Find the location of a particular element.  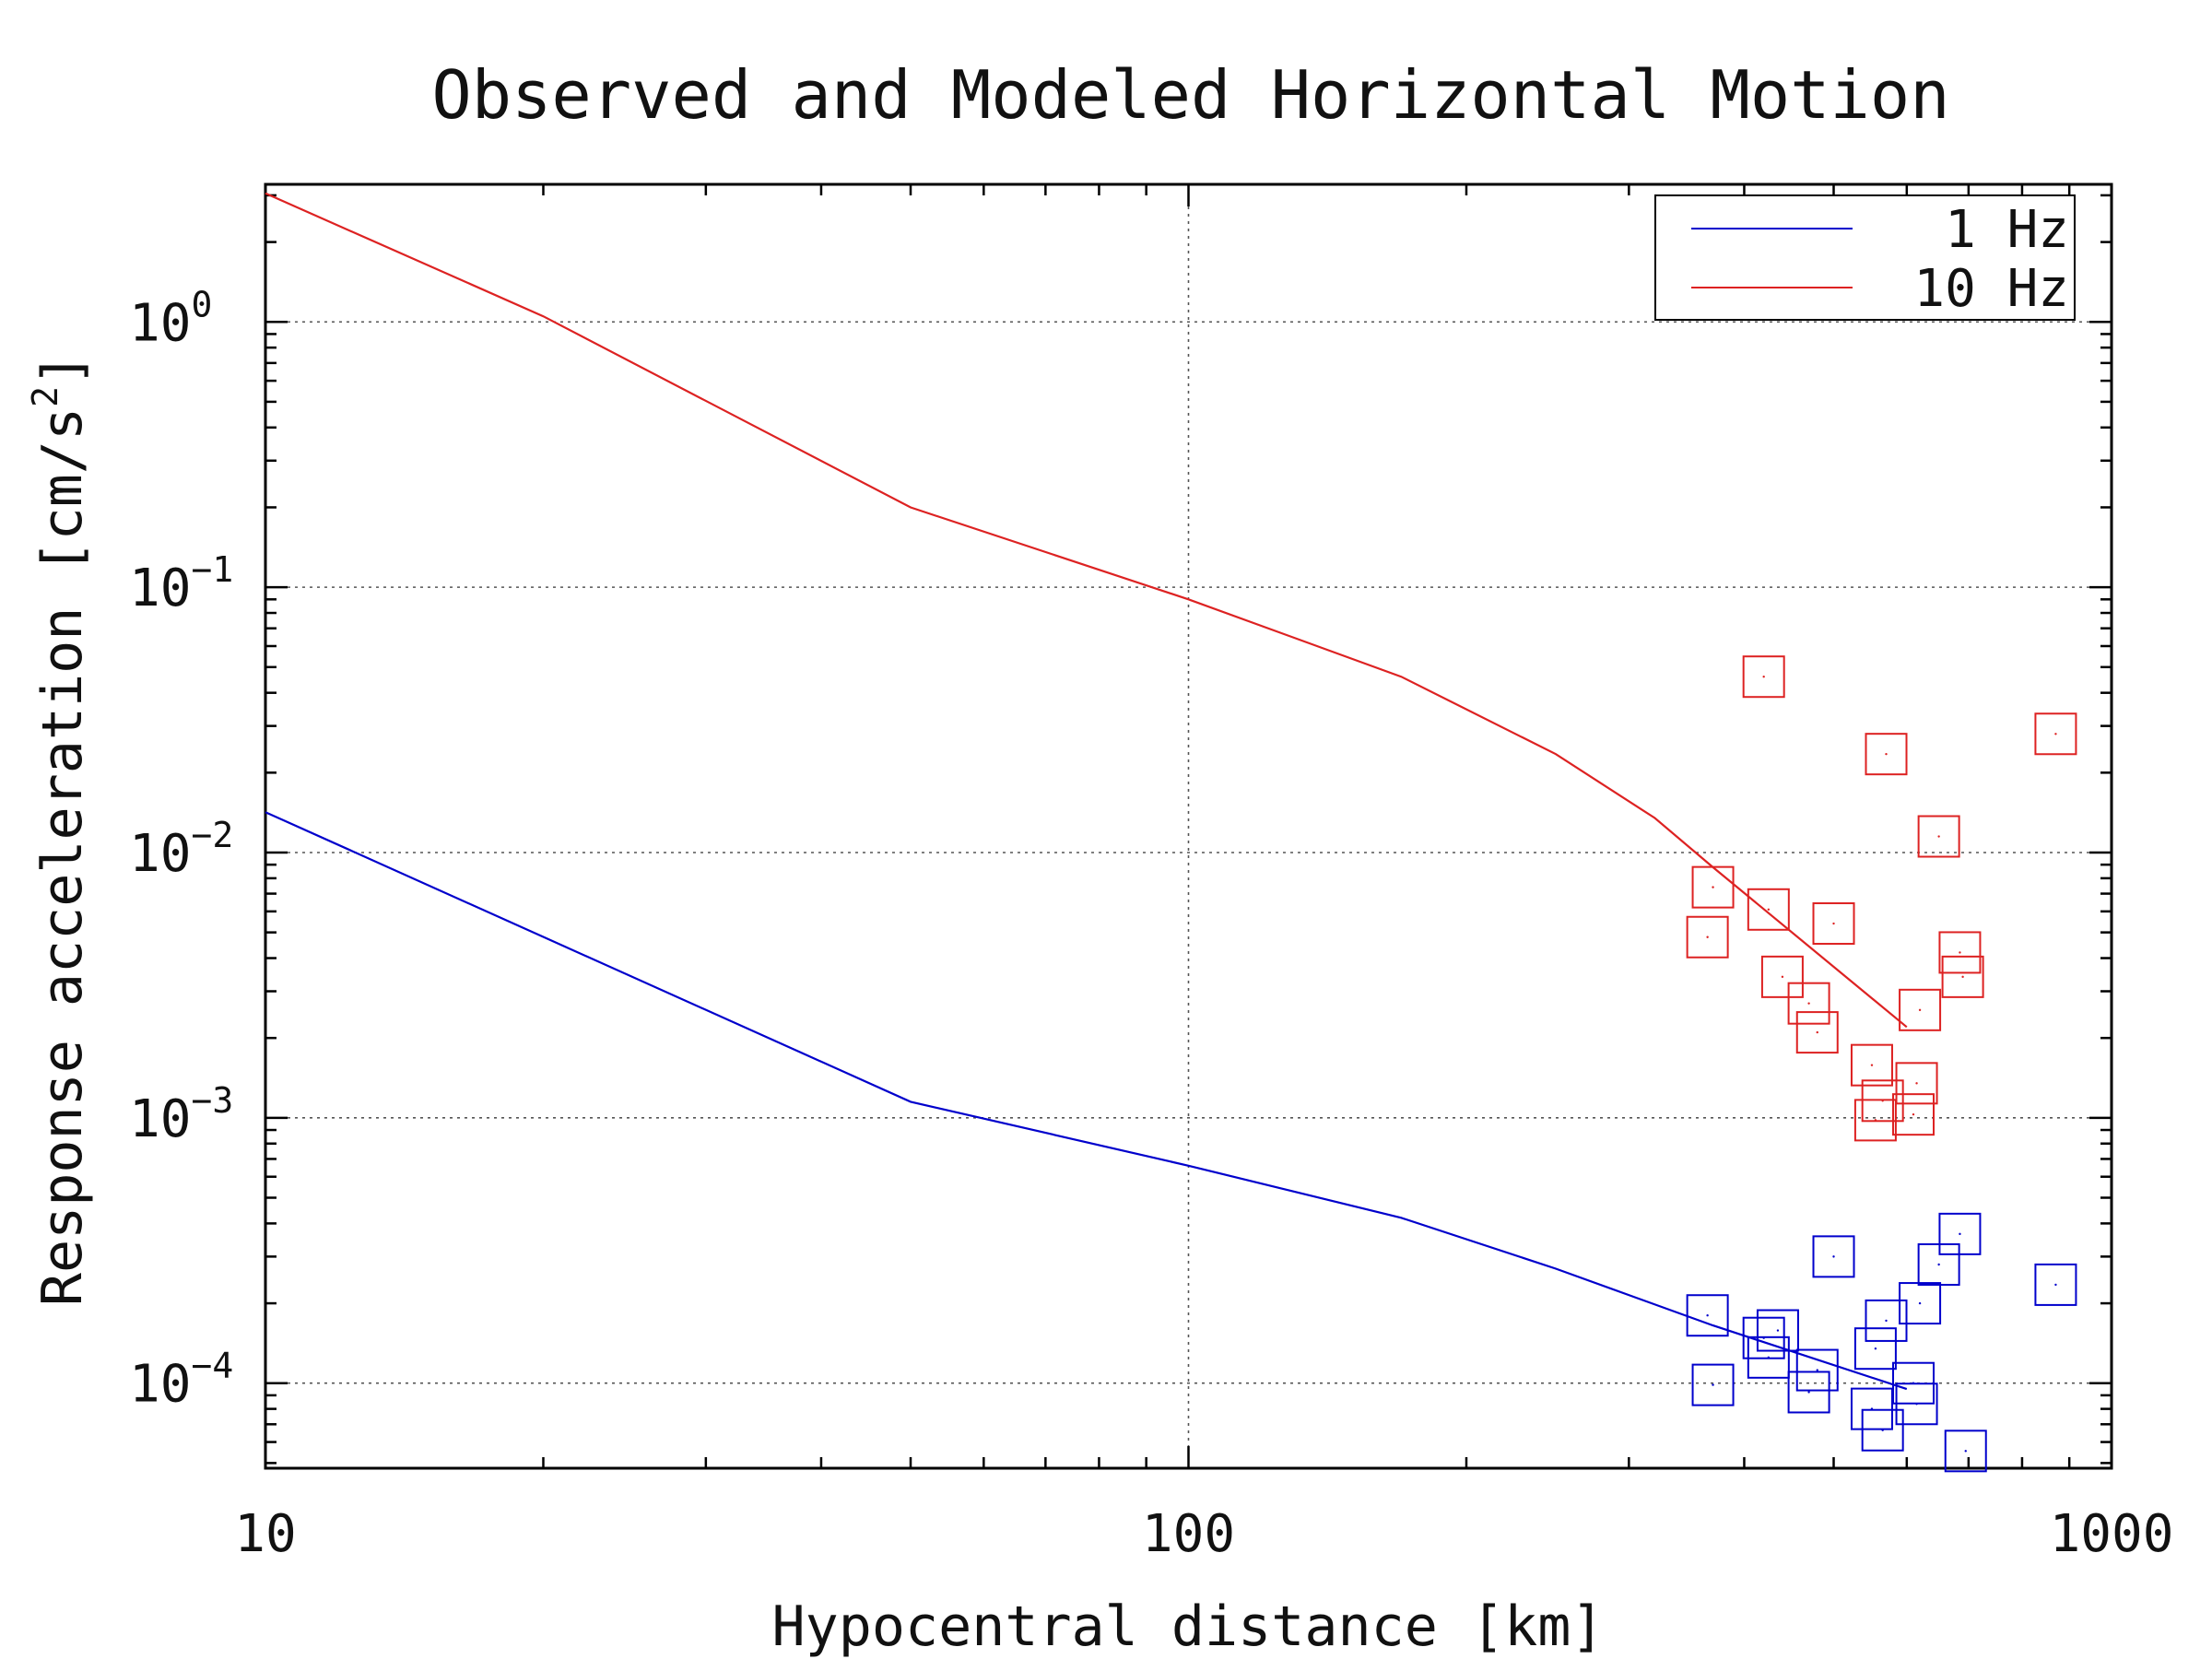

y-tick-exp: −3 is located at coordinates (212, 1100).